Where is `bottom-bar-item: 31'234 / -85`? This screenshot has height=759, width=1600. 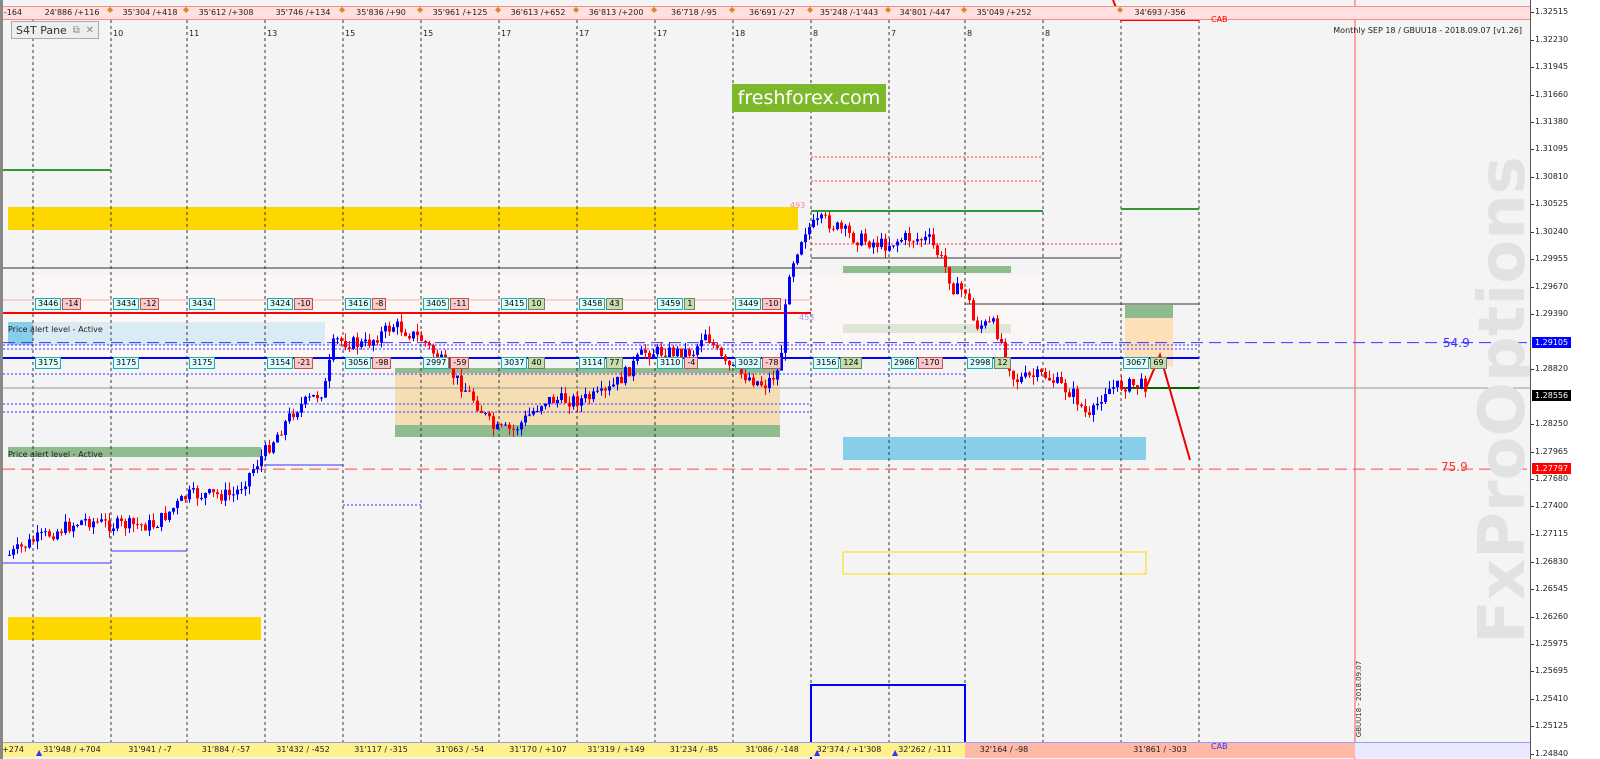 bottom-bar-item: 31'234 / -85 is located at coordinates (694, 749).